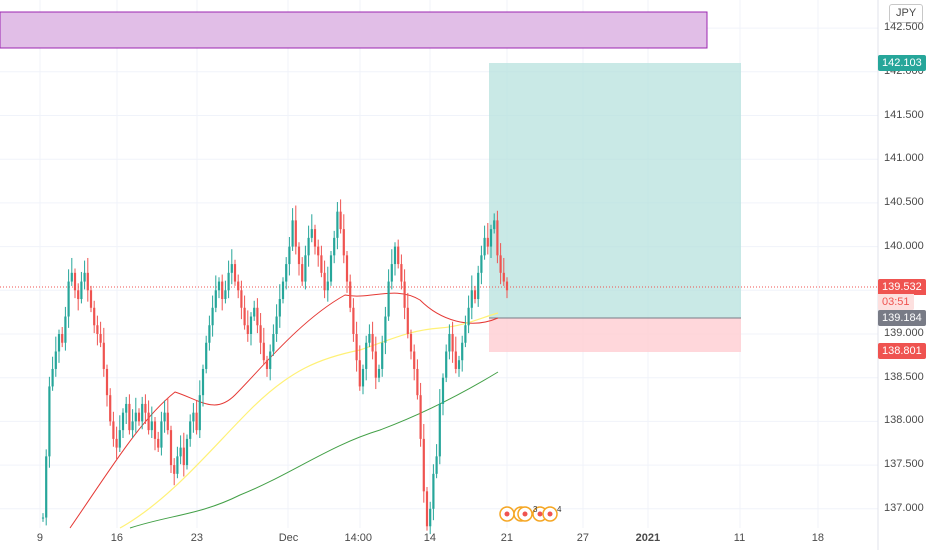 Image resolution: width=932 pixels, height=550 pixels. I want to click on stop-loss-zone, so click(615, 335).